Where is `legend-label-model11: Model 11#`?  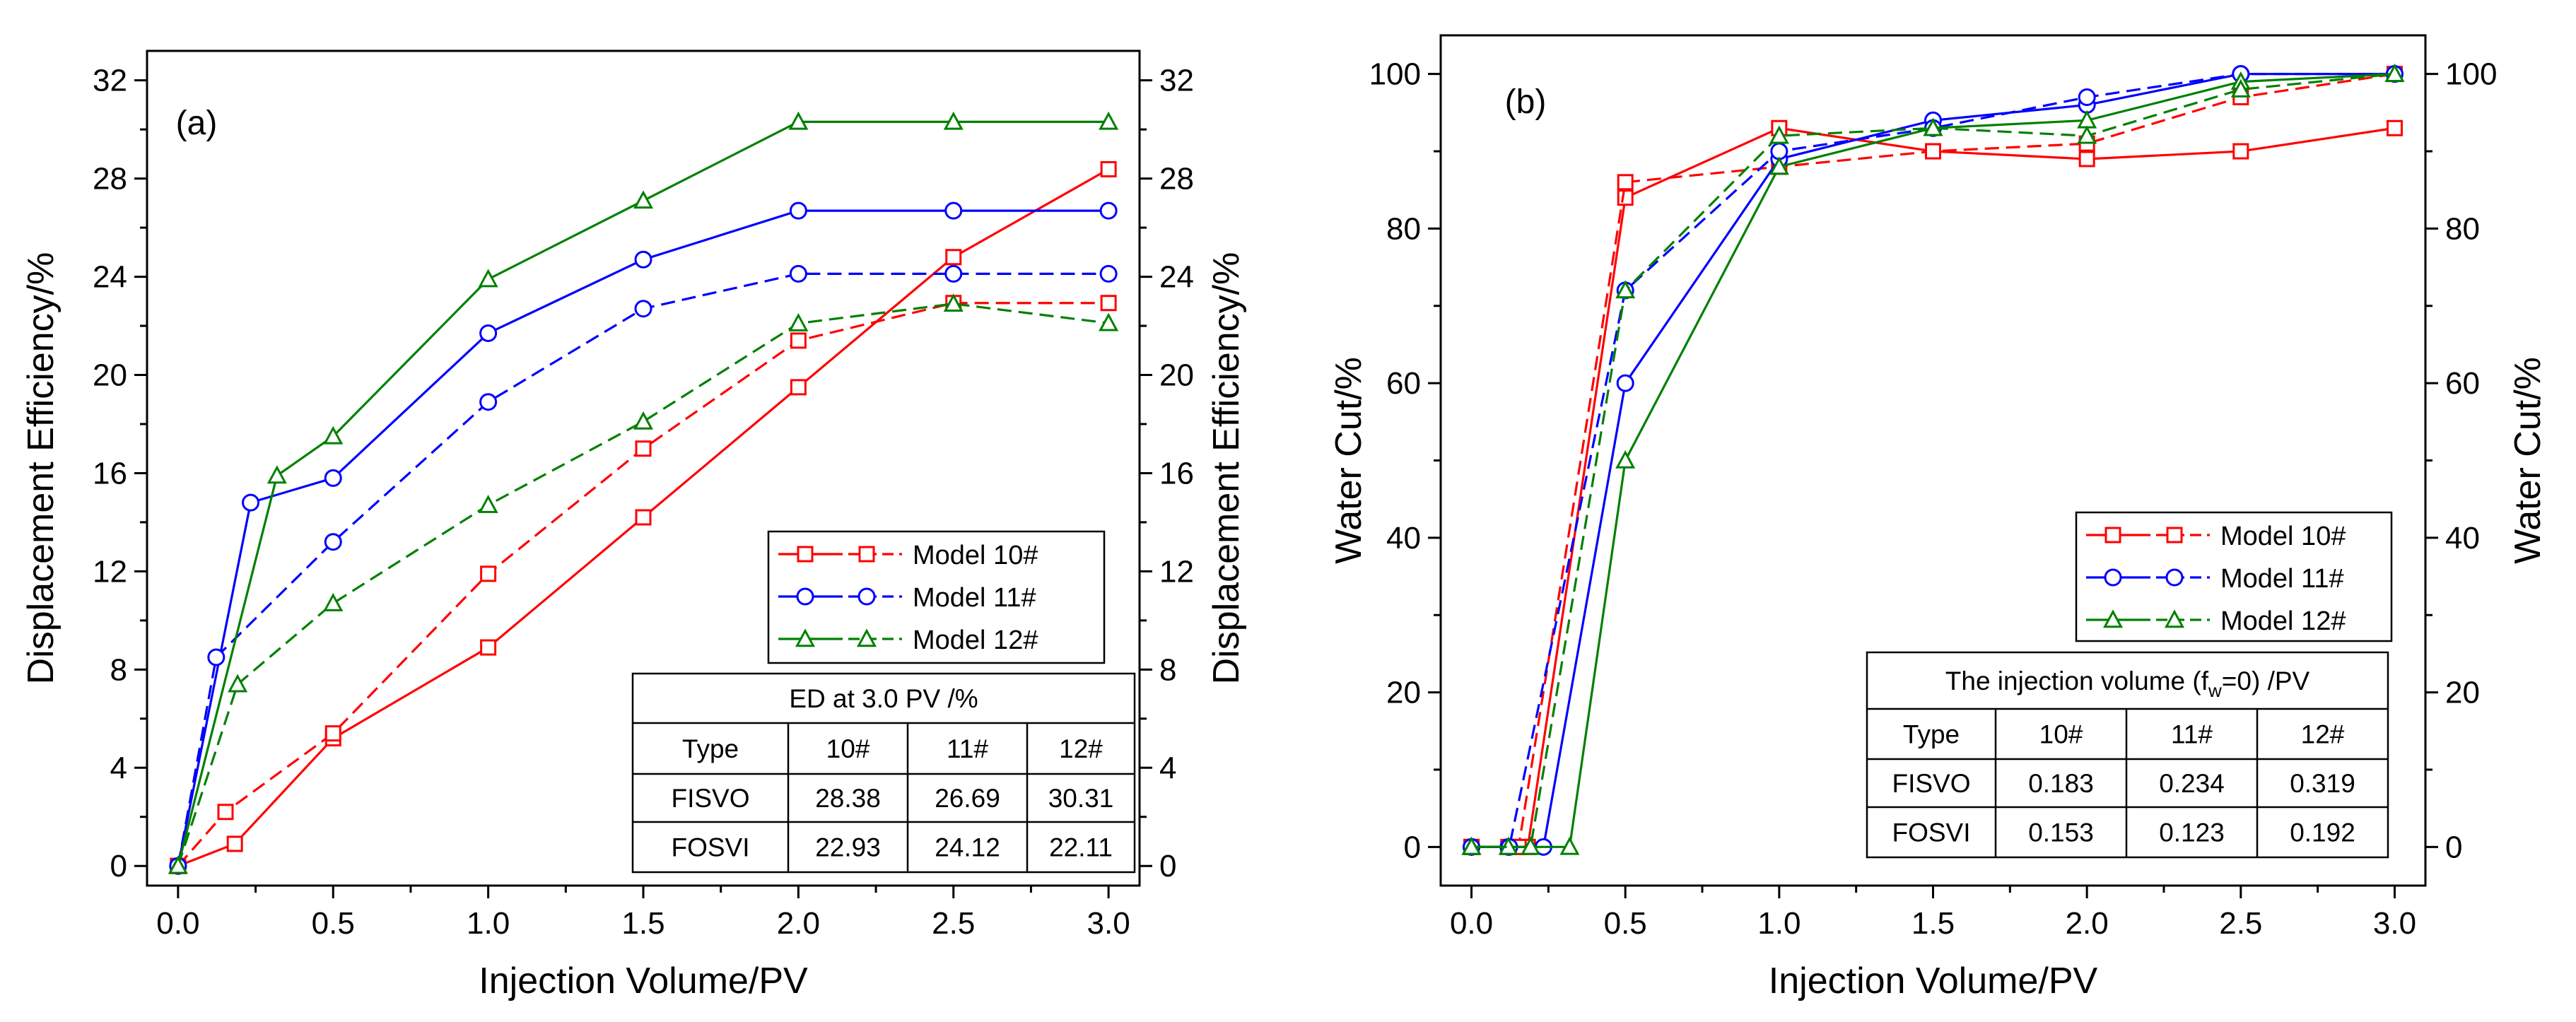
legend-label-model11: Model 11# is located at coordinates (2282, 579).